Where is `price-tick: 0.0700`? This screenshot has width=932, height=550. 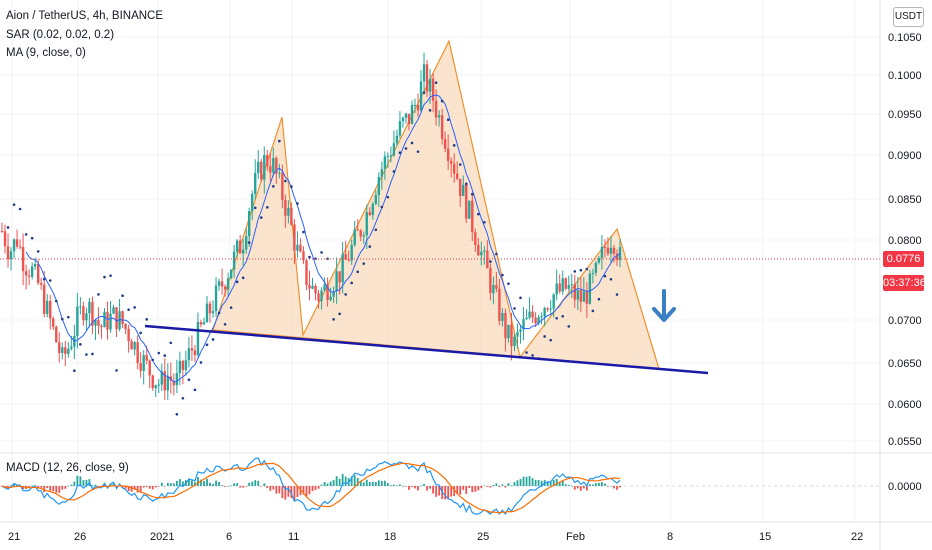
price-tick: 0.0700 is located at coordinates (905, 321).